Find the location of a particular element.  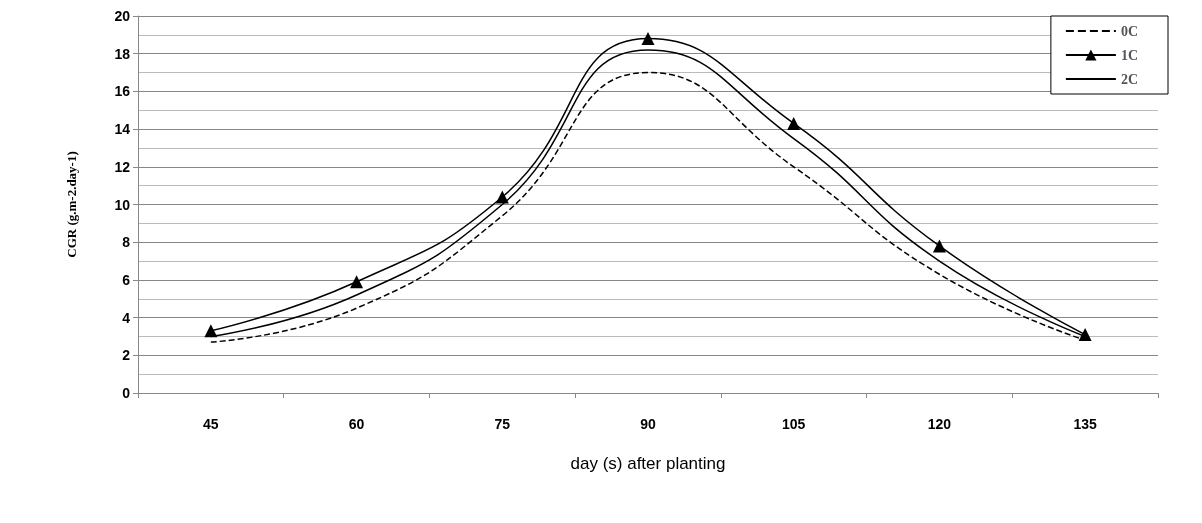

y-tick-label: 12 is located at coordinates (122, 166).